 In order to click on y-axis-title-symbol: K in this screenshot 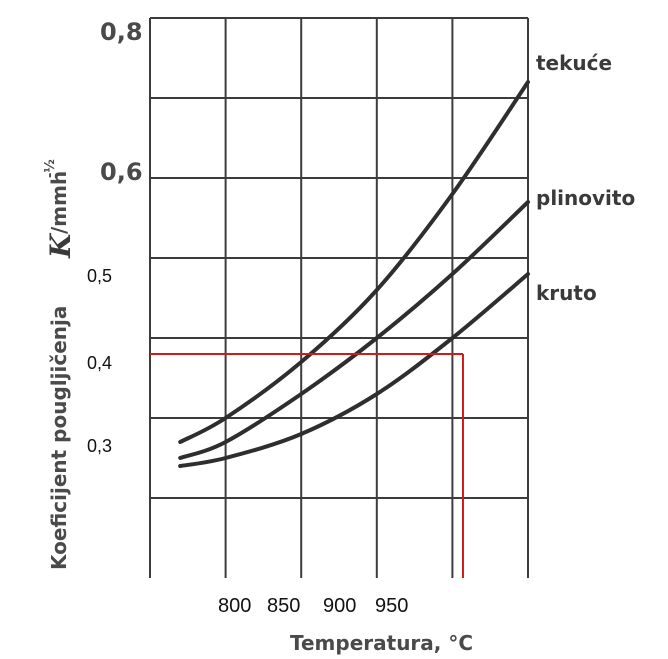, I will do `click(60, 245)`.